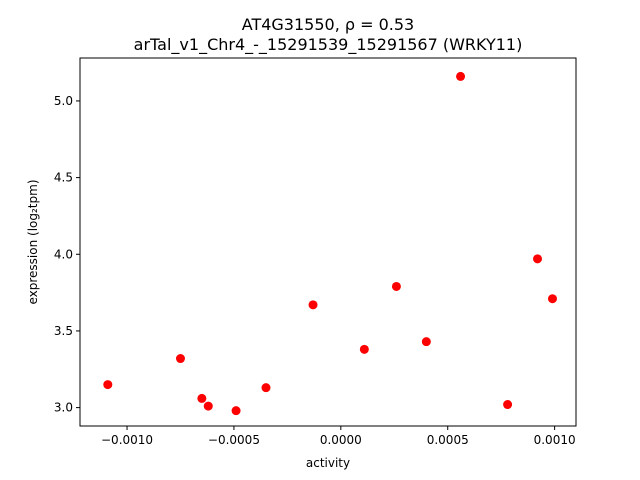 The image size is (640, 480). I want to click on y-tick-label: 3.0, so click(63, 408).